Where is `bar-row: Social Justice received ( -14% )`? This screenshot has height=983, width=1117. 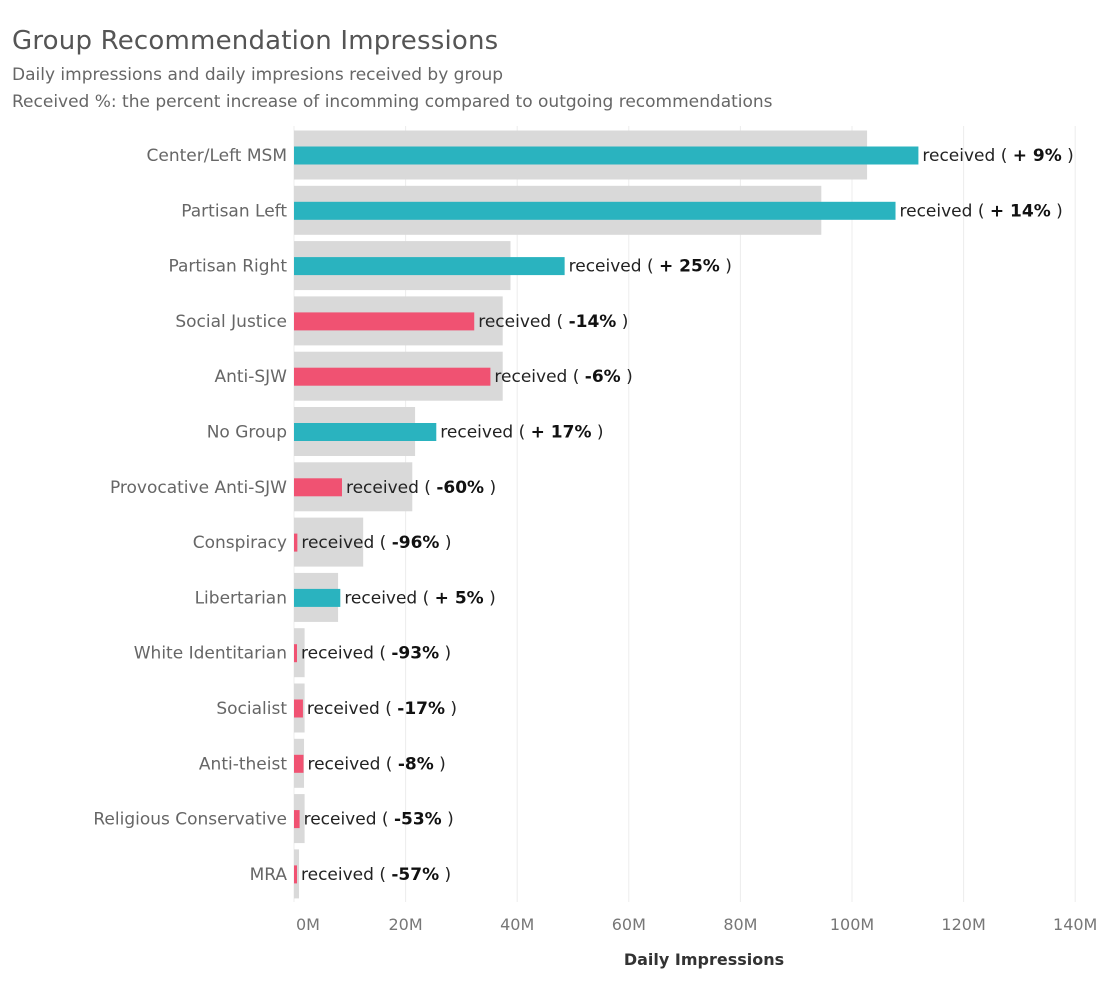 bar-row: Social Justice received ( -14% ) is located at coordinates (401, 321).